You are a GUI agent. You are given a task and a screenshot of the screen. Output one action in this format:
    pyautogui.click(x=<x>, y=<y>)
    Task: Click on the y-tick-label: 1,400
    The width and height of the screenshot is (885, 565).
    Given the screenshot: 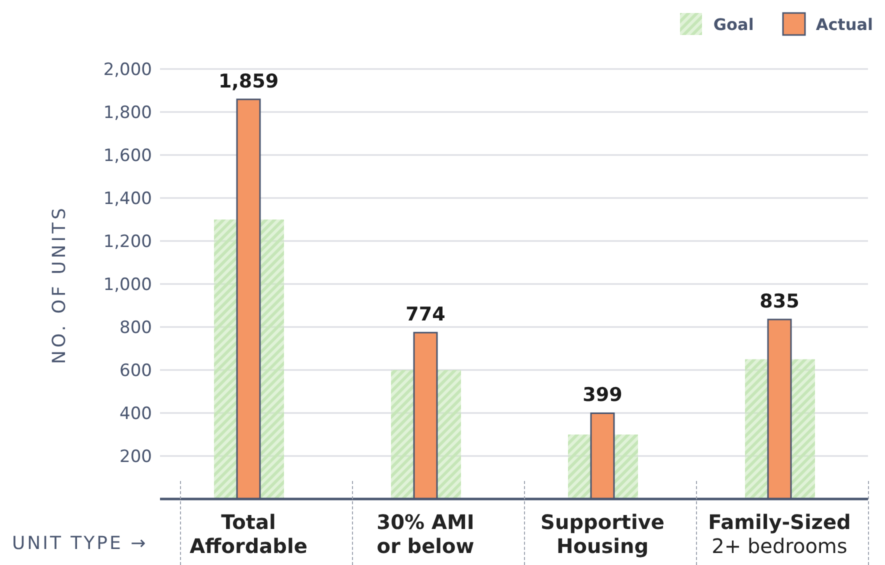 What is the action you would take?
    pyautogui.click(x=127, y=199)
    